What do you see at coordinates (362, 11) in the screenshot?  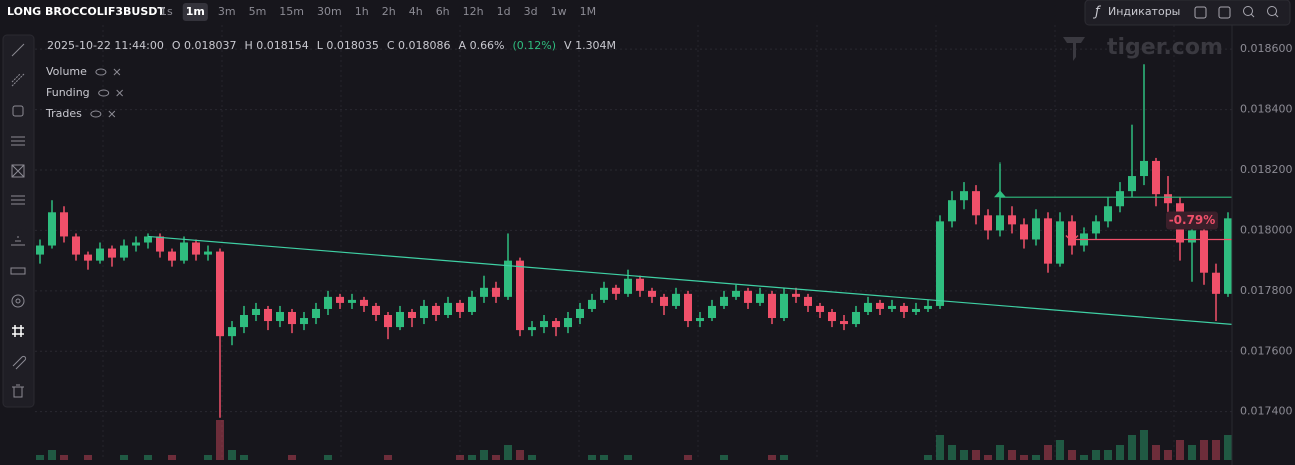 I see `interval-button: 1h` at bounding box center [362, 11].